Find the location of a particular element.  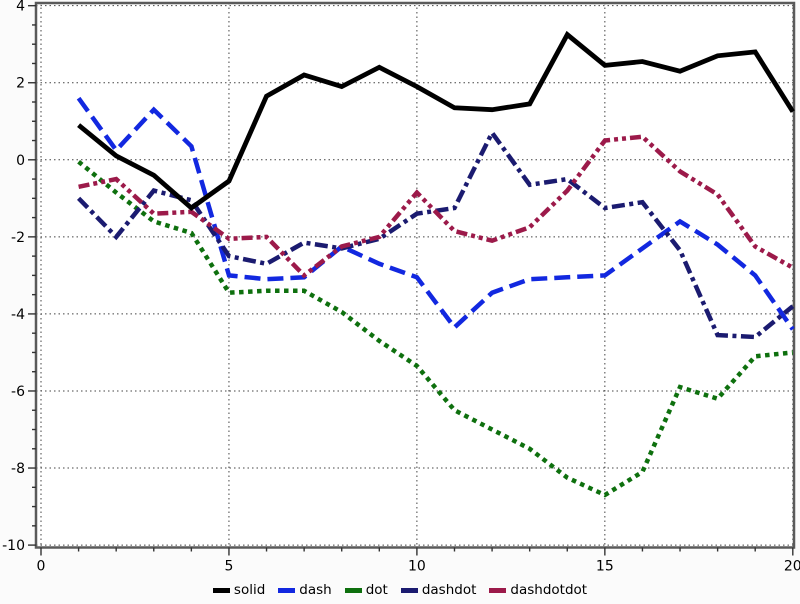

y-tick-label: -10 is located at coordinates (13, 546).